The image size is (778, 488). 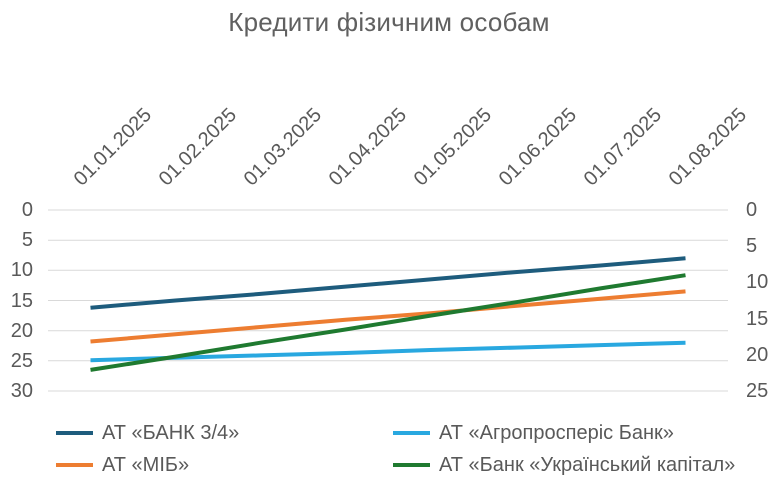 What do you see at coordinates (27, 210) in the screenshot?
I see `y-left-tick-label: 0` at bounding box center [27, 210].